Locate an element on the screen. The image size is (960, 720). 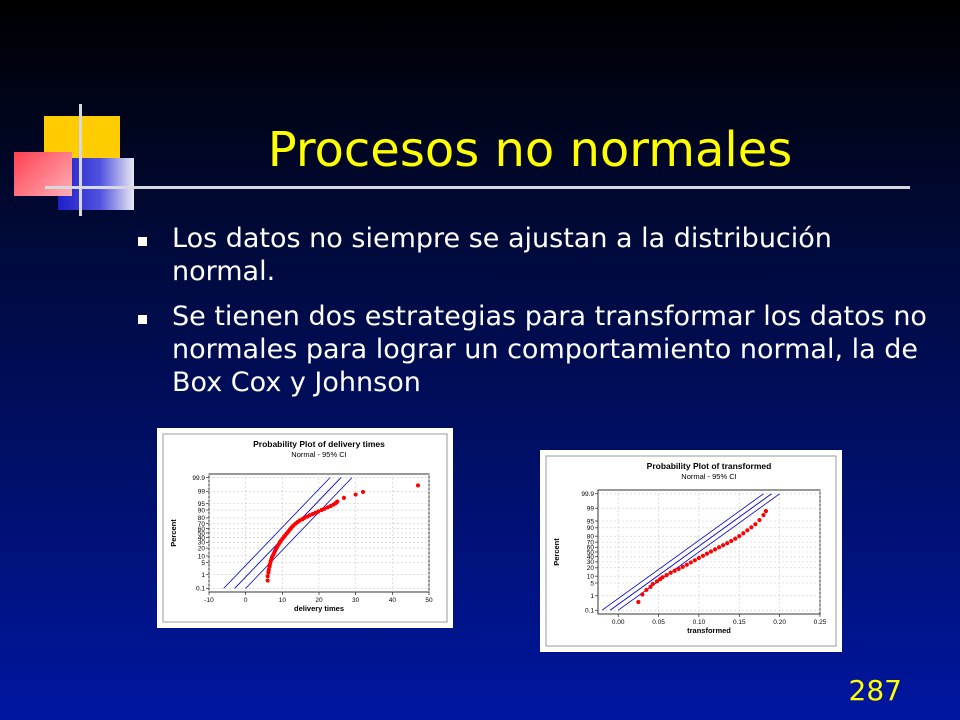
x-tick-label: 0.25 is located at coordinates (820, 622).